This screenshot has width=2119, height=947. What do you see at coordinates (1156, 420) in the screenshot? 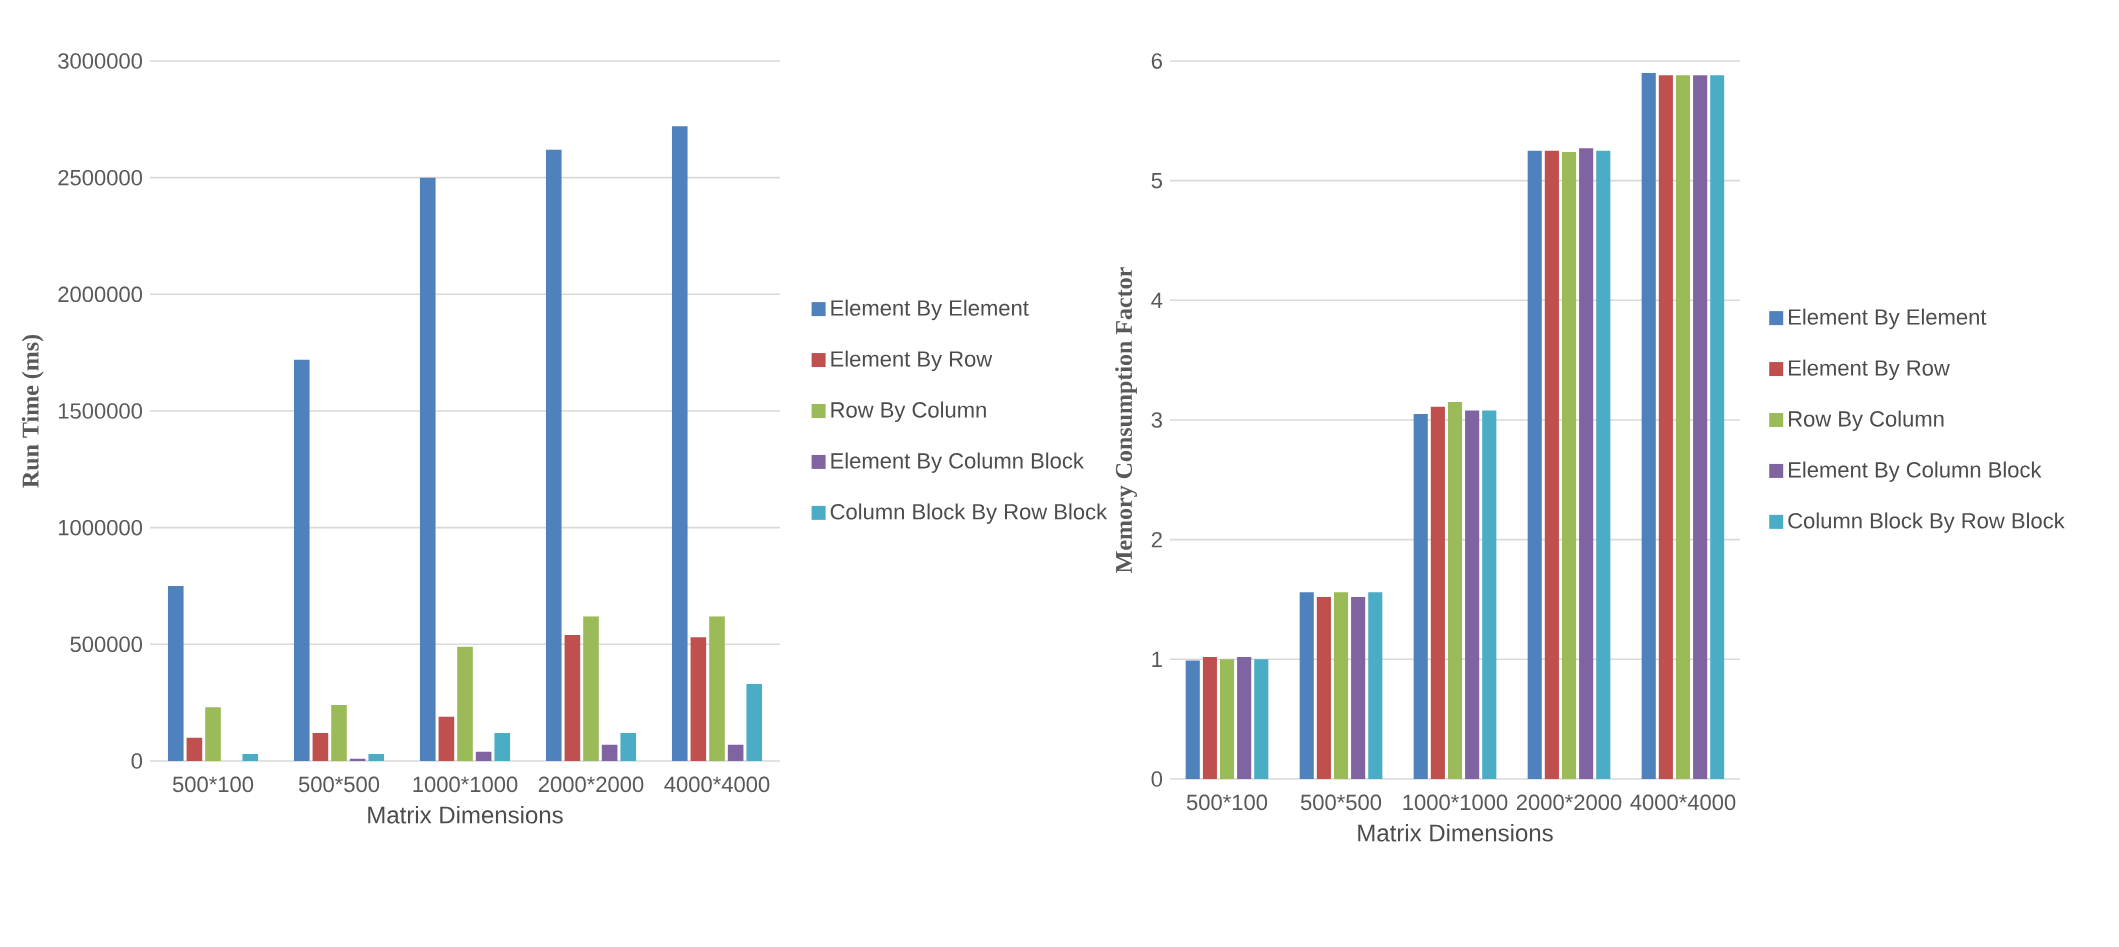
I see `y-tick-label: 3` at bounding box center [1156, 420].